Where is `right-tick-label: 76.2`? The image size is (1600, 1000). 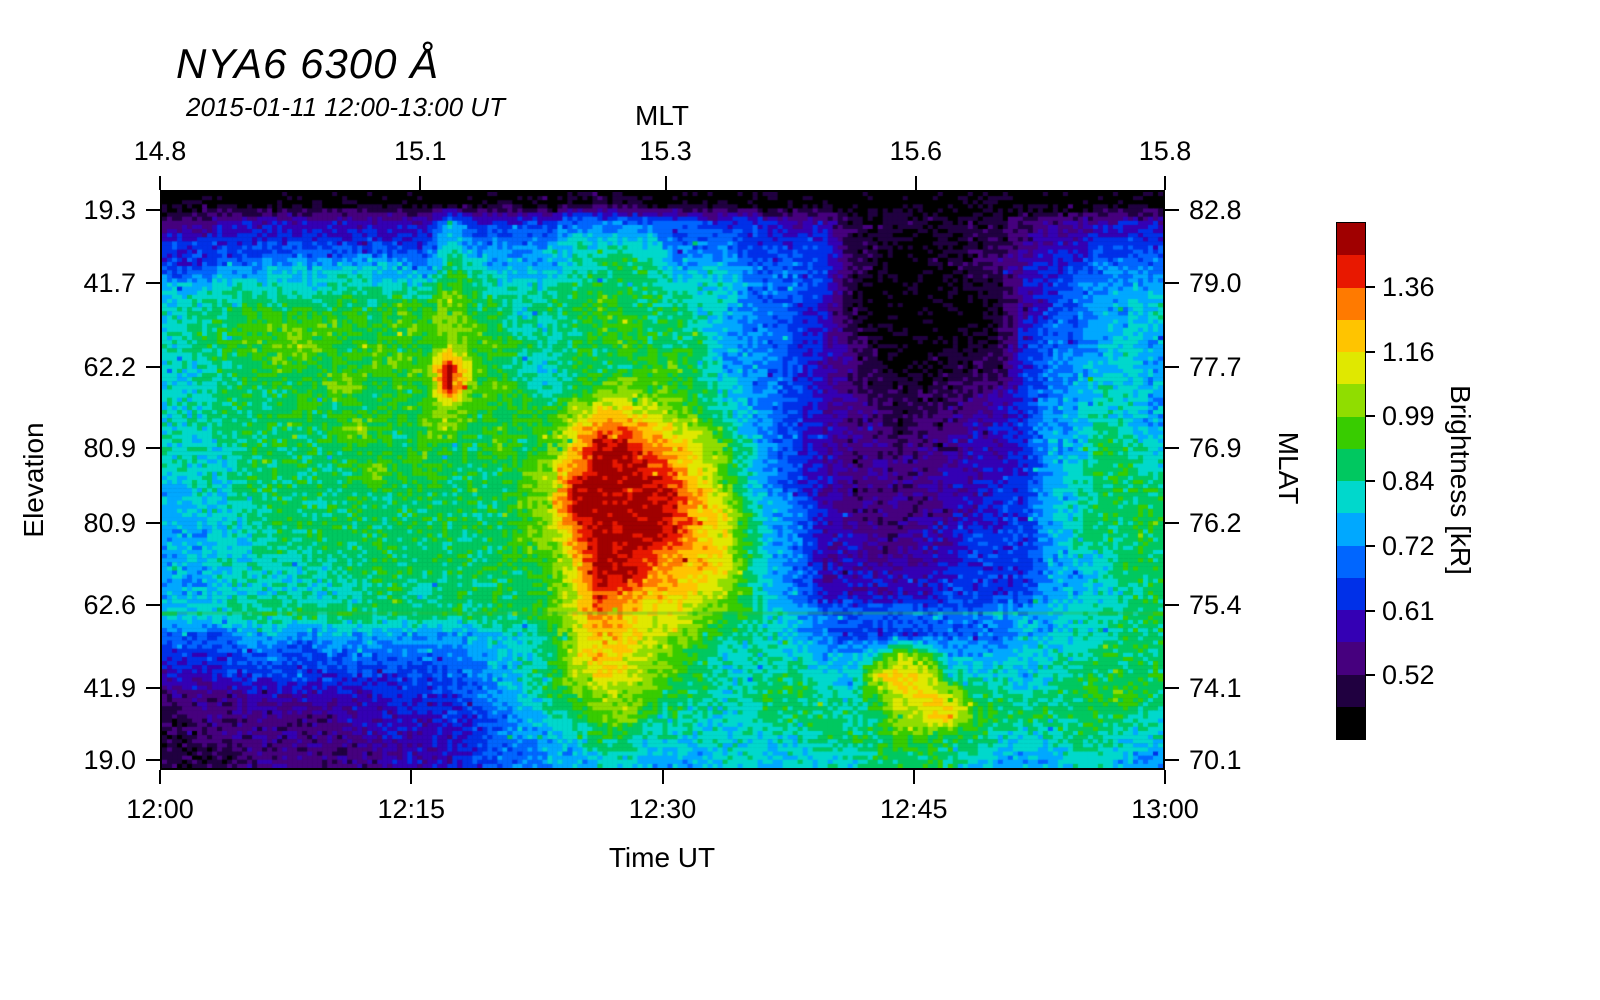 right-tick-label: 76.2 is located at coordinates (1215, 522).